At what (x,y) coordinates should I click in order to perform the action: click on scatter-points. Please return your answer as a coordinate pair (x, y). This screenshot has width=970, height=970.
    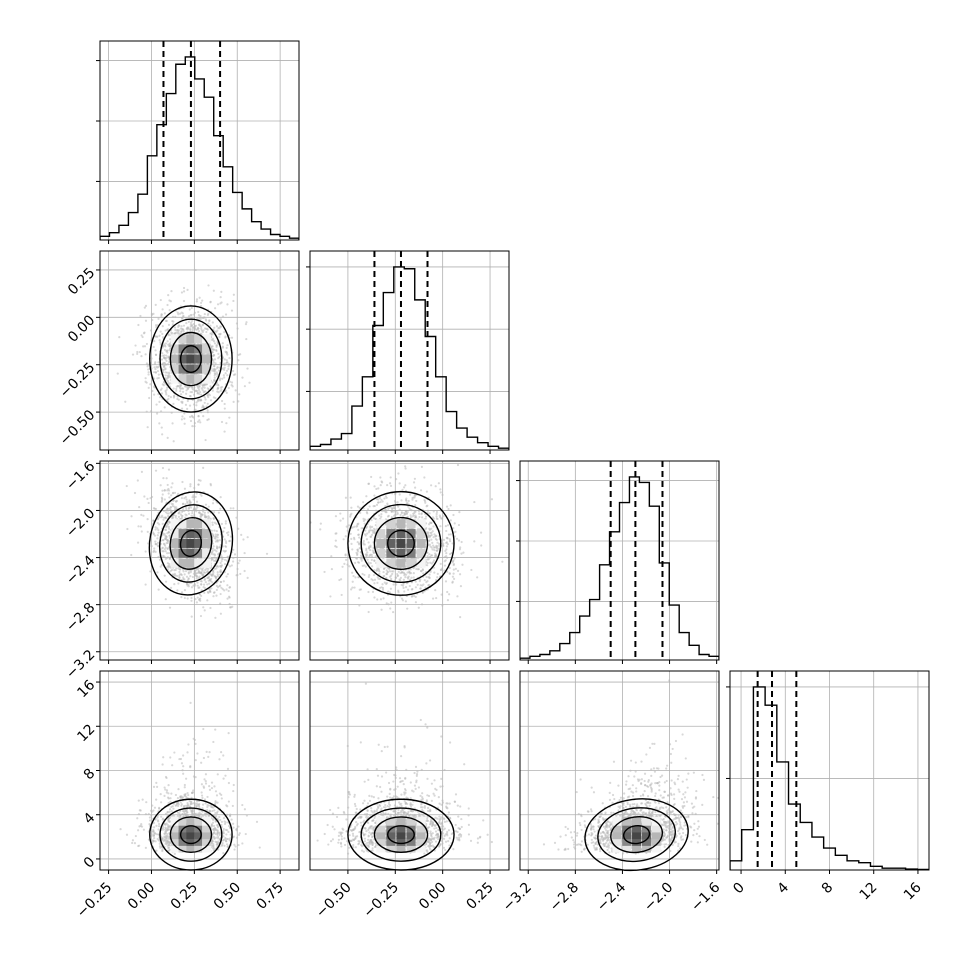
    Looking at the image, I should click on (407, 541).